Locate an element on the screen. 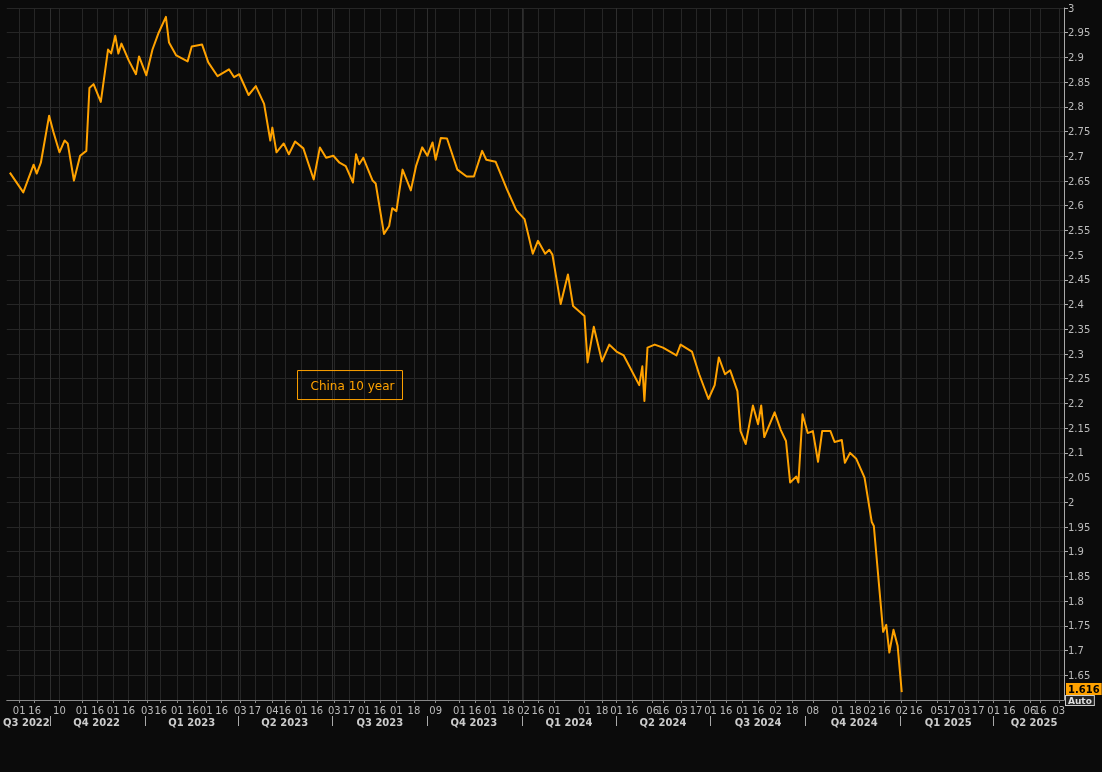  y-tick-label: 2.3 is located at coordinates (1076, 354).